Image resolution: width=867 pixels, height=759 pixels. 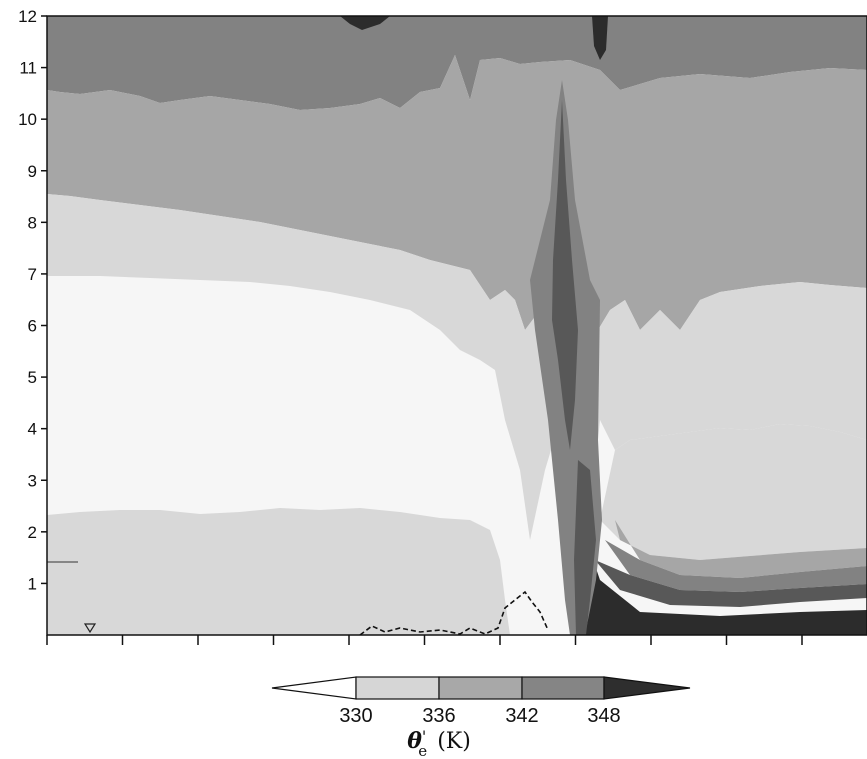 What do you see at coordinates (32, 222) in the screenshot?
I see `y-tick-label: 8` at bounding box center [32, 222].